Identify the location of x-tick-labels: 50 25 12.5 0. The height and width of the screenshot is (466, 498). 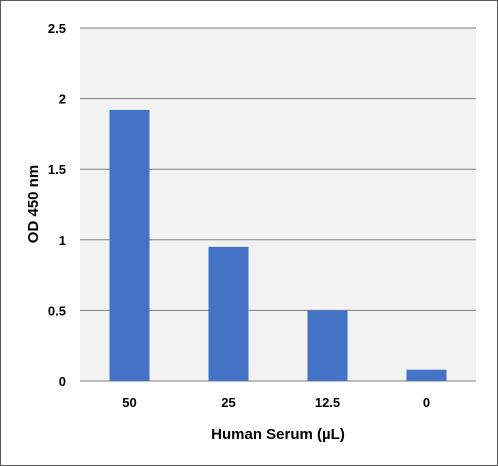
(276, 402).